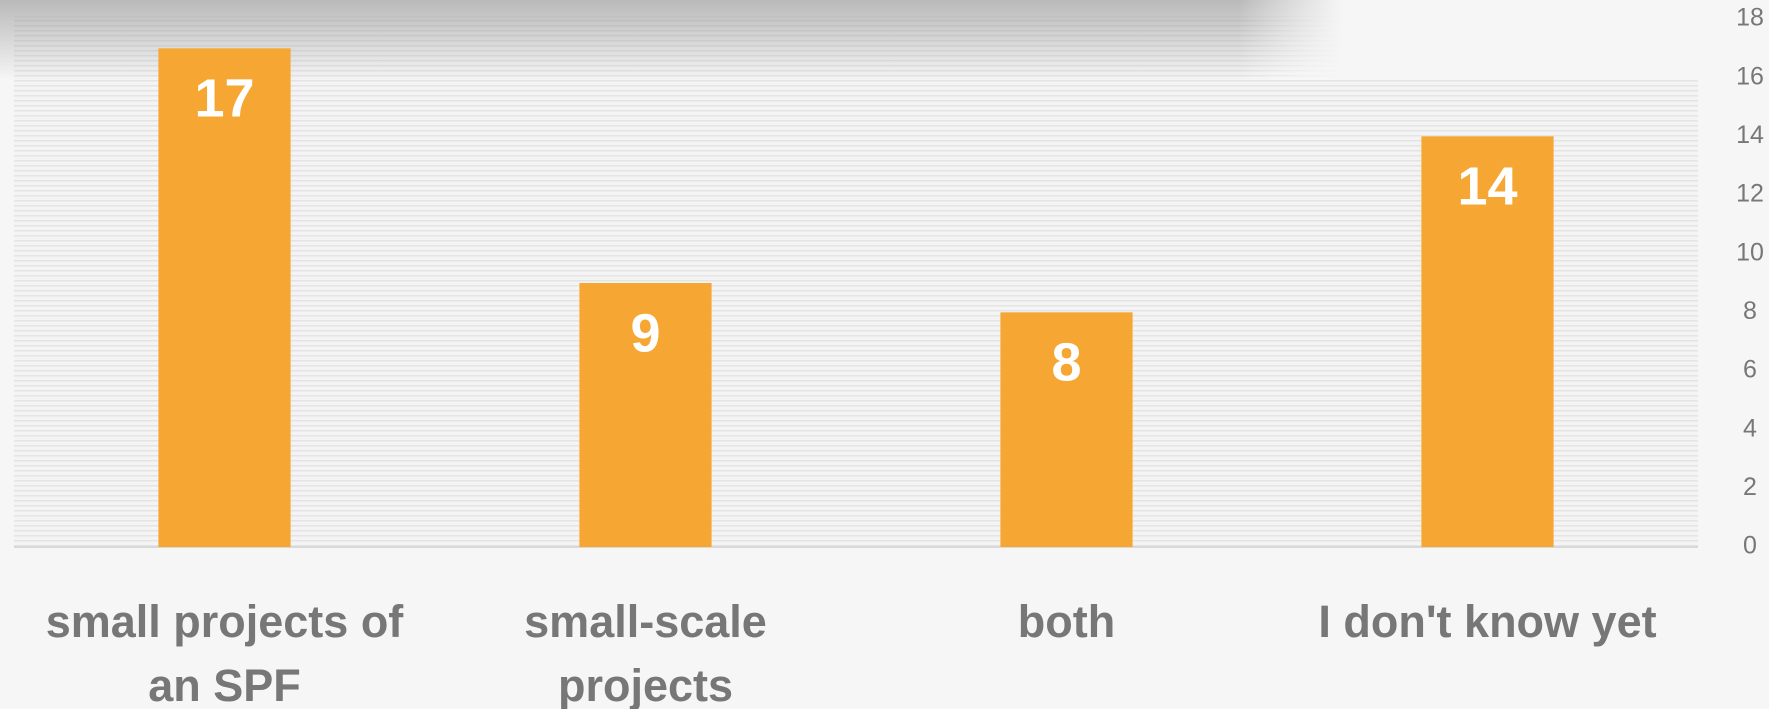 The image size is (1769, 709). I want to click on x-tick-label: I don't know yet, so click(1487, 621).